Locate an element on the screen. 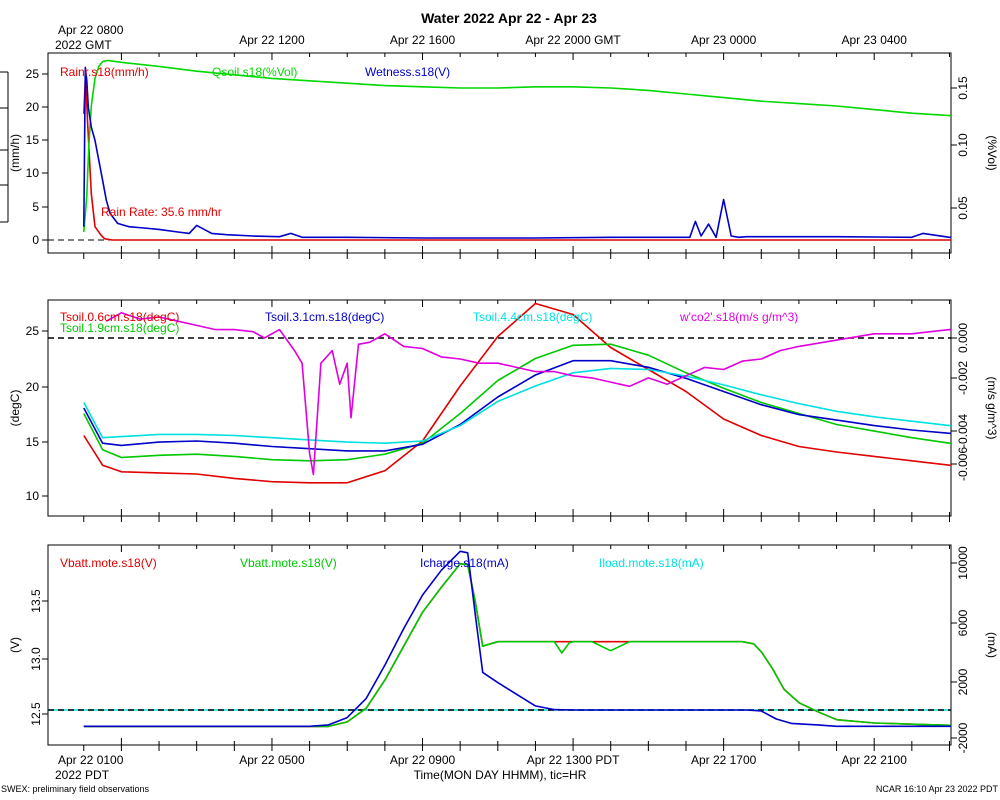 The image size is (1000, 800). p1-ytick-right-label: 0.15 is located at coordinates (963, 88).